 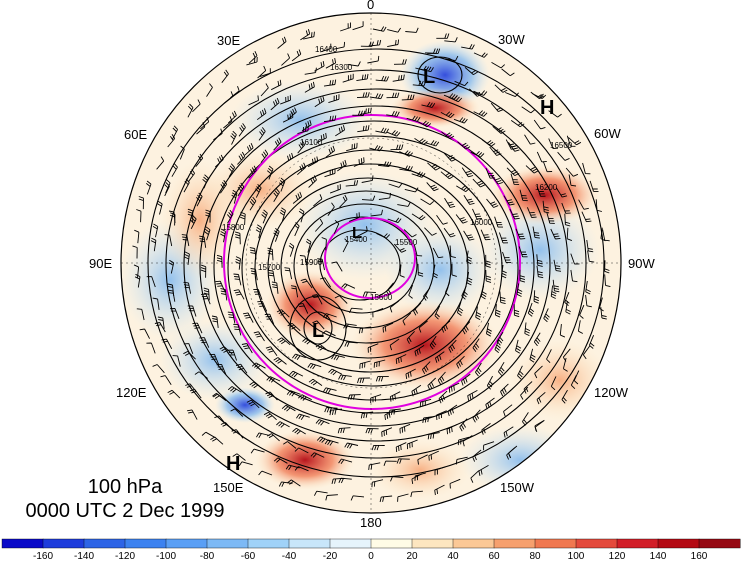 What do you see at coordinates (699, 556) in the screenshot?
I see `colorbar-tick-label: 160` at bounding box center [699, 556].